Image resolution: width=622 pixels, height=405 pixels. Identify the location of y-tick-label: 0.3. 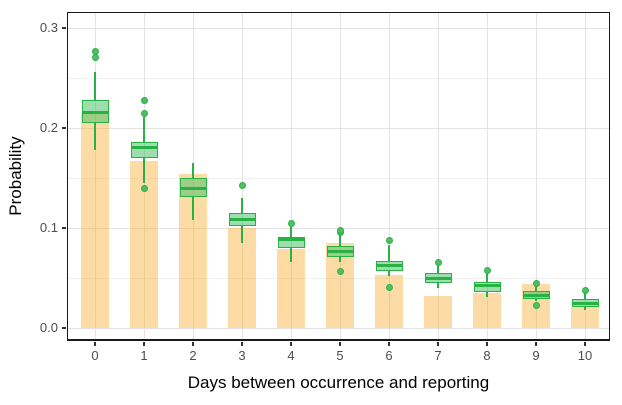
(48, 27).